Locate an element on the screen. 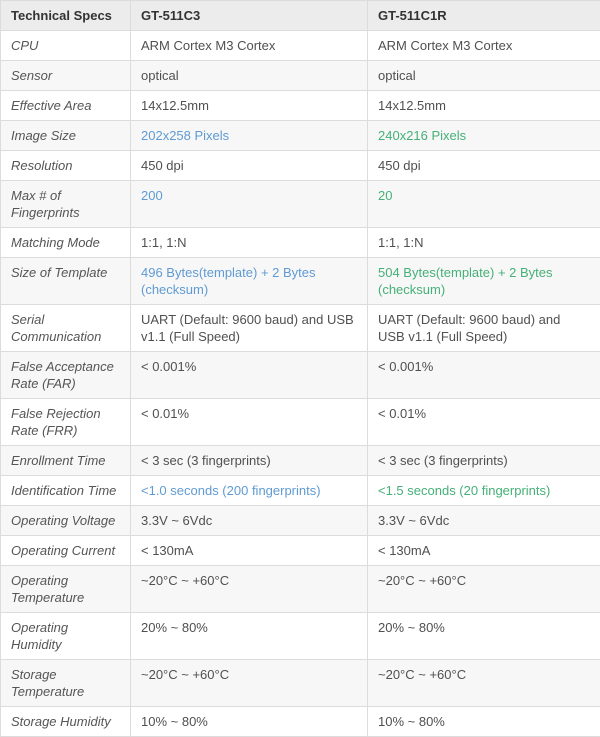 The image size is (600, 737). table-row: Resolution 450 dpi 450 dpi is located at coordinates (300, 166).